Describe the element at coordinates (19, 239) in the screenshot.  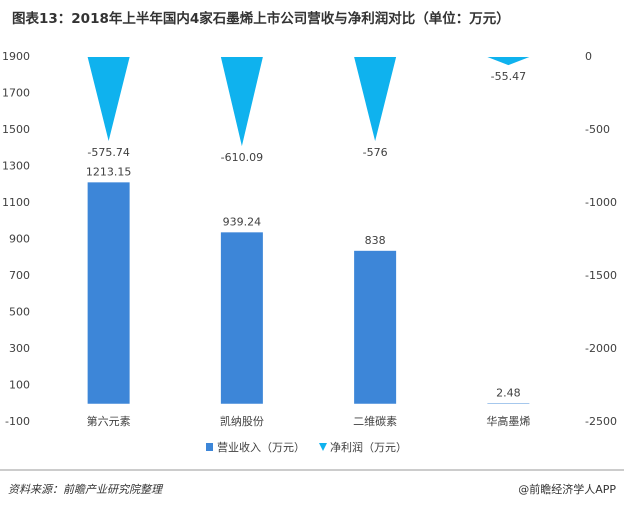
I see `y-tick-label: 900` at that location.